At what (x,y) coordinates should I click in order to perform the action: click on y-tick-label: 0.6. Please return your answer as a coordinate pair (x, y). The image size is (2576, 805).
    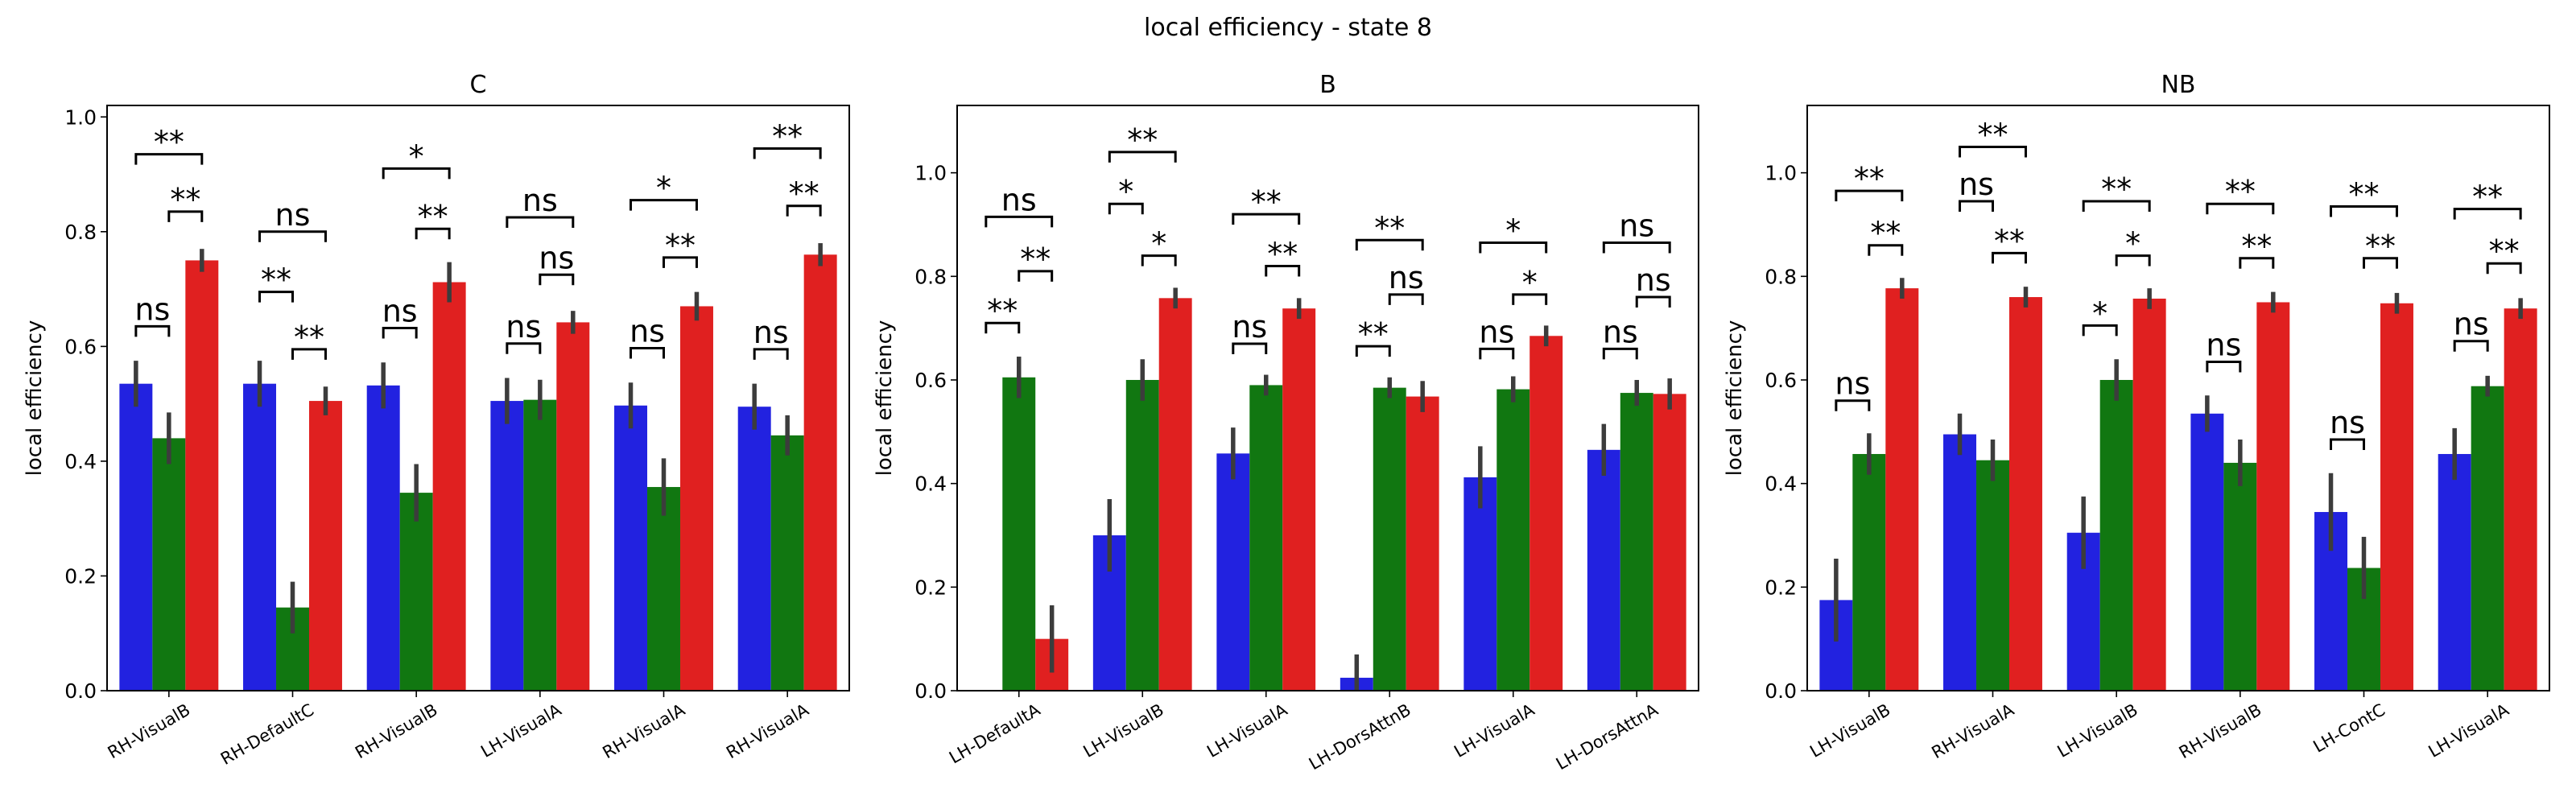
    Looking at the image, I should click on (1781, 380).